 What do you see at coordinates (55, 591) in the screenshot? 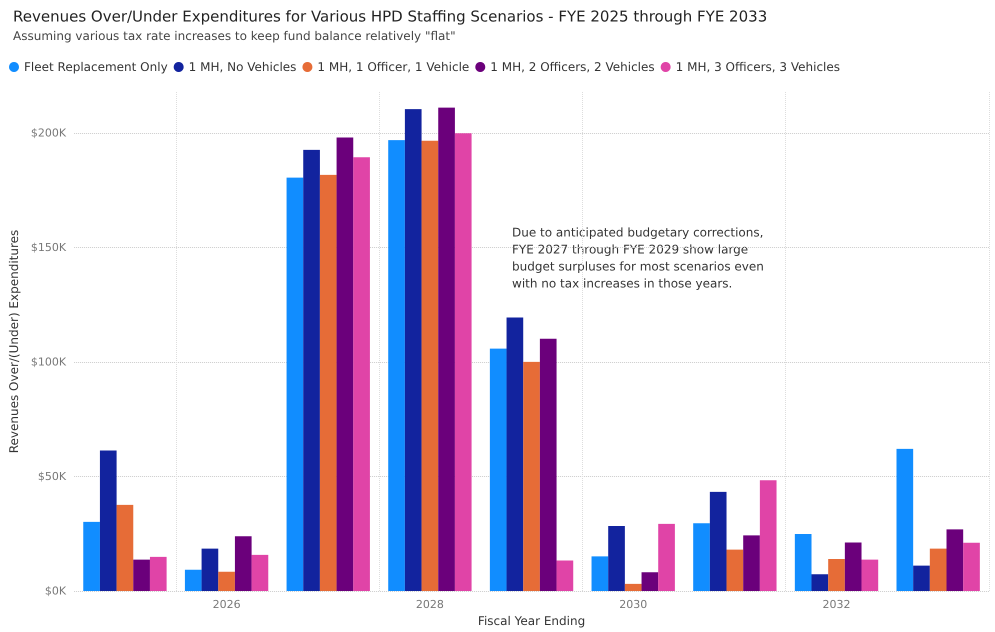
I see `y-tick-label: $0K` at bounding box center [55, 591].